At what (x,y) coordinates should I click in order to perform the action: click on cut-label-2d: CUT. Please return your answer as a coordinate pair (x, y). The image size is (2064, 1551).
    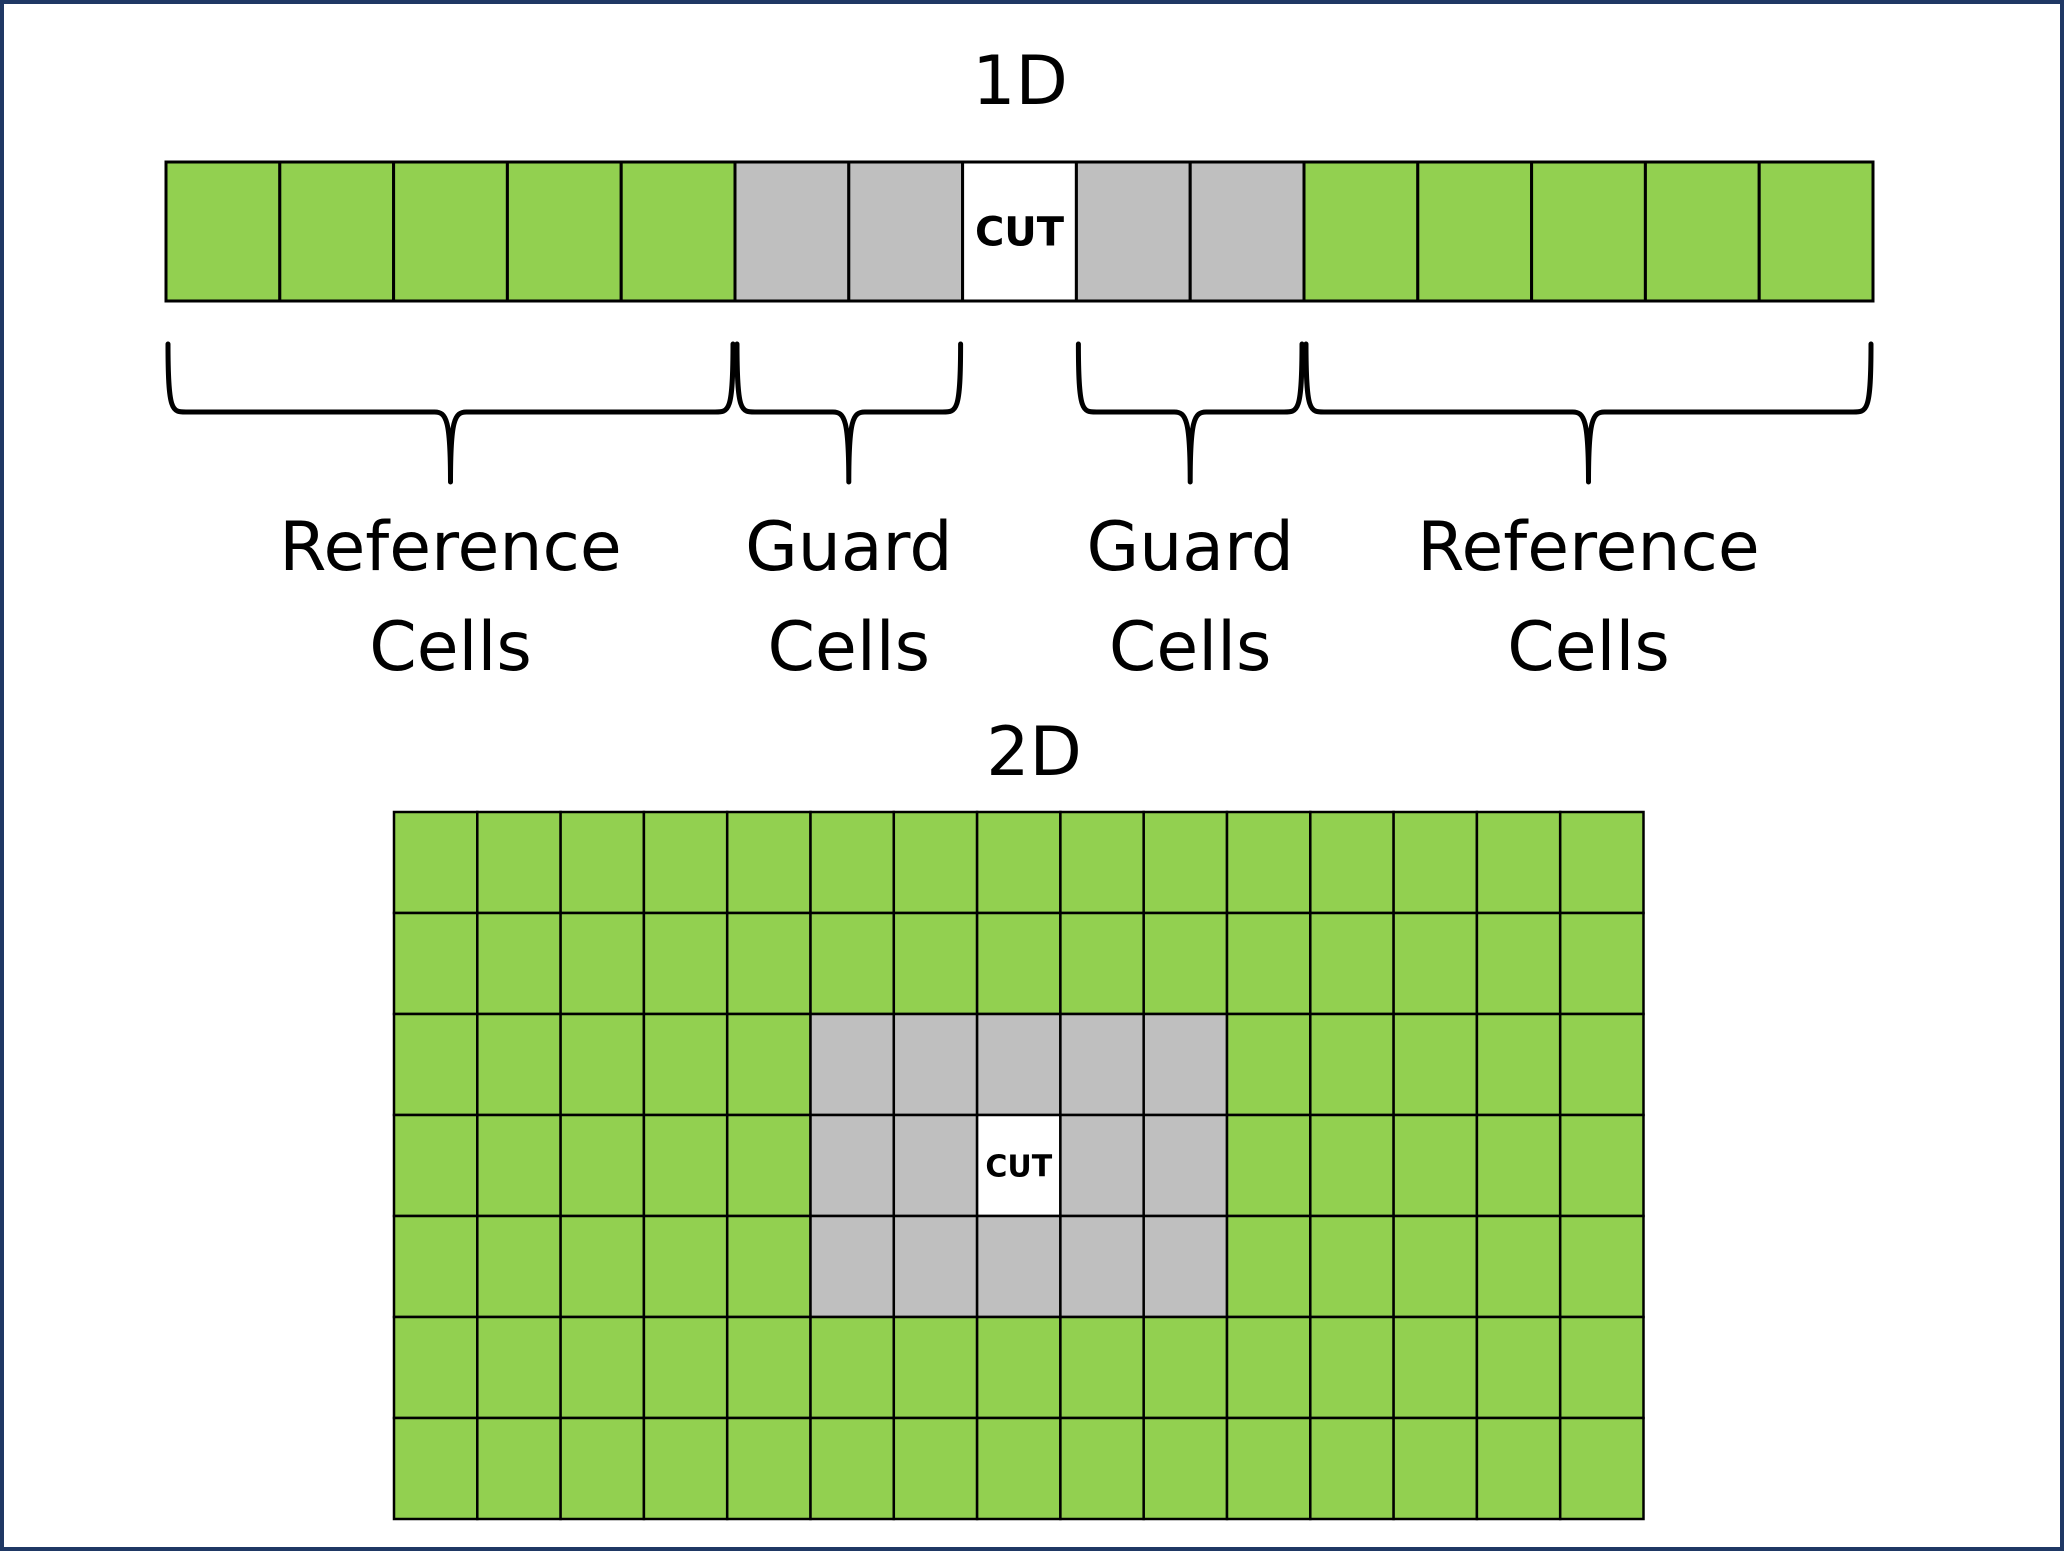
    Looking at the image, I should click on (1018, 1167).